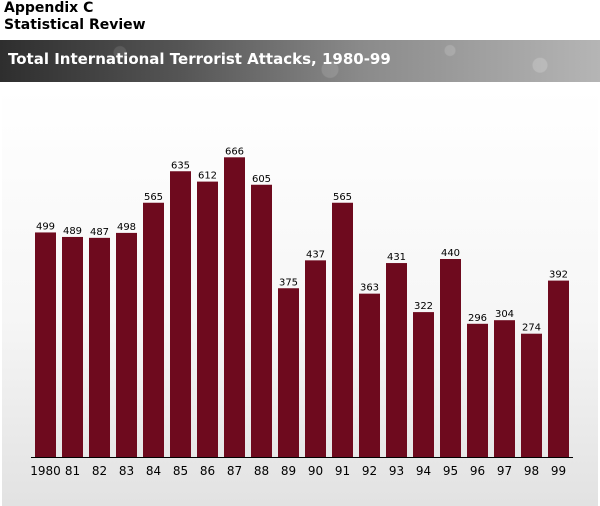 Image resolution: width=600 pixels, height=506 pixels. What do you see at coordinates (450, 253) in the screenshot?
I see `data-label-95: 440` at bounding box center [450, 253].